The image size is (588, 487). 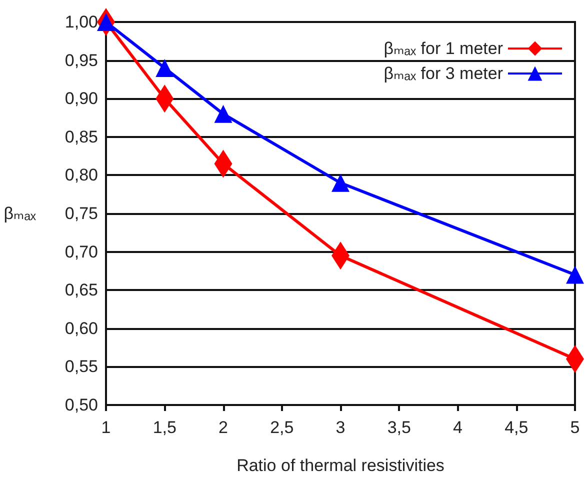 What do you see at coordinates (575, 427) in the screenshot?
I see `x-tick-label: 5` at bounding box center [575, 427].